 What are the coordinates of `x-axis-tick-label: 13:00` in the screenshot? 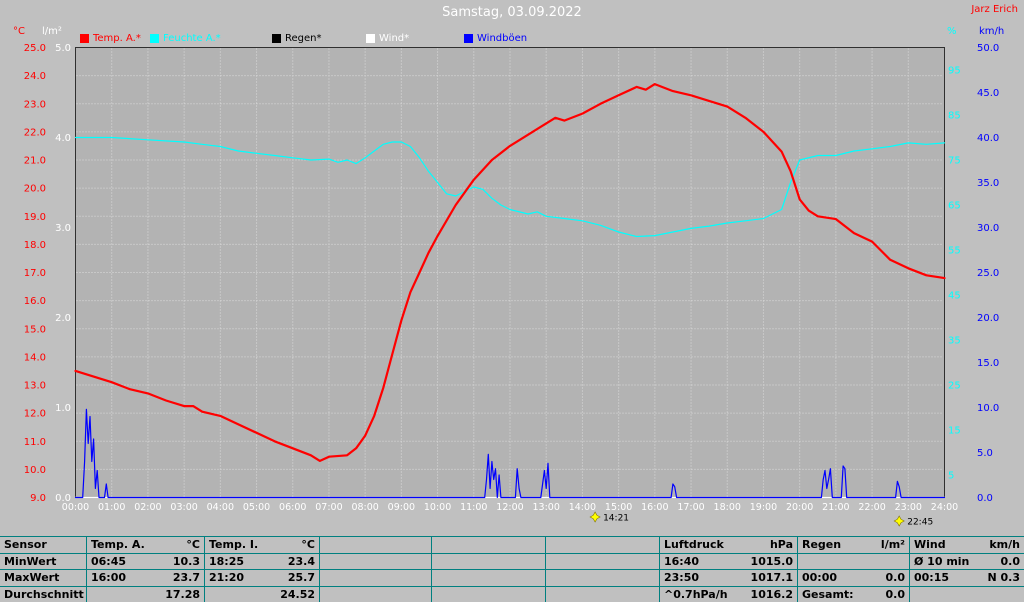 It's located at (546, 507).